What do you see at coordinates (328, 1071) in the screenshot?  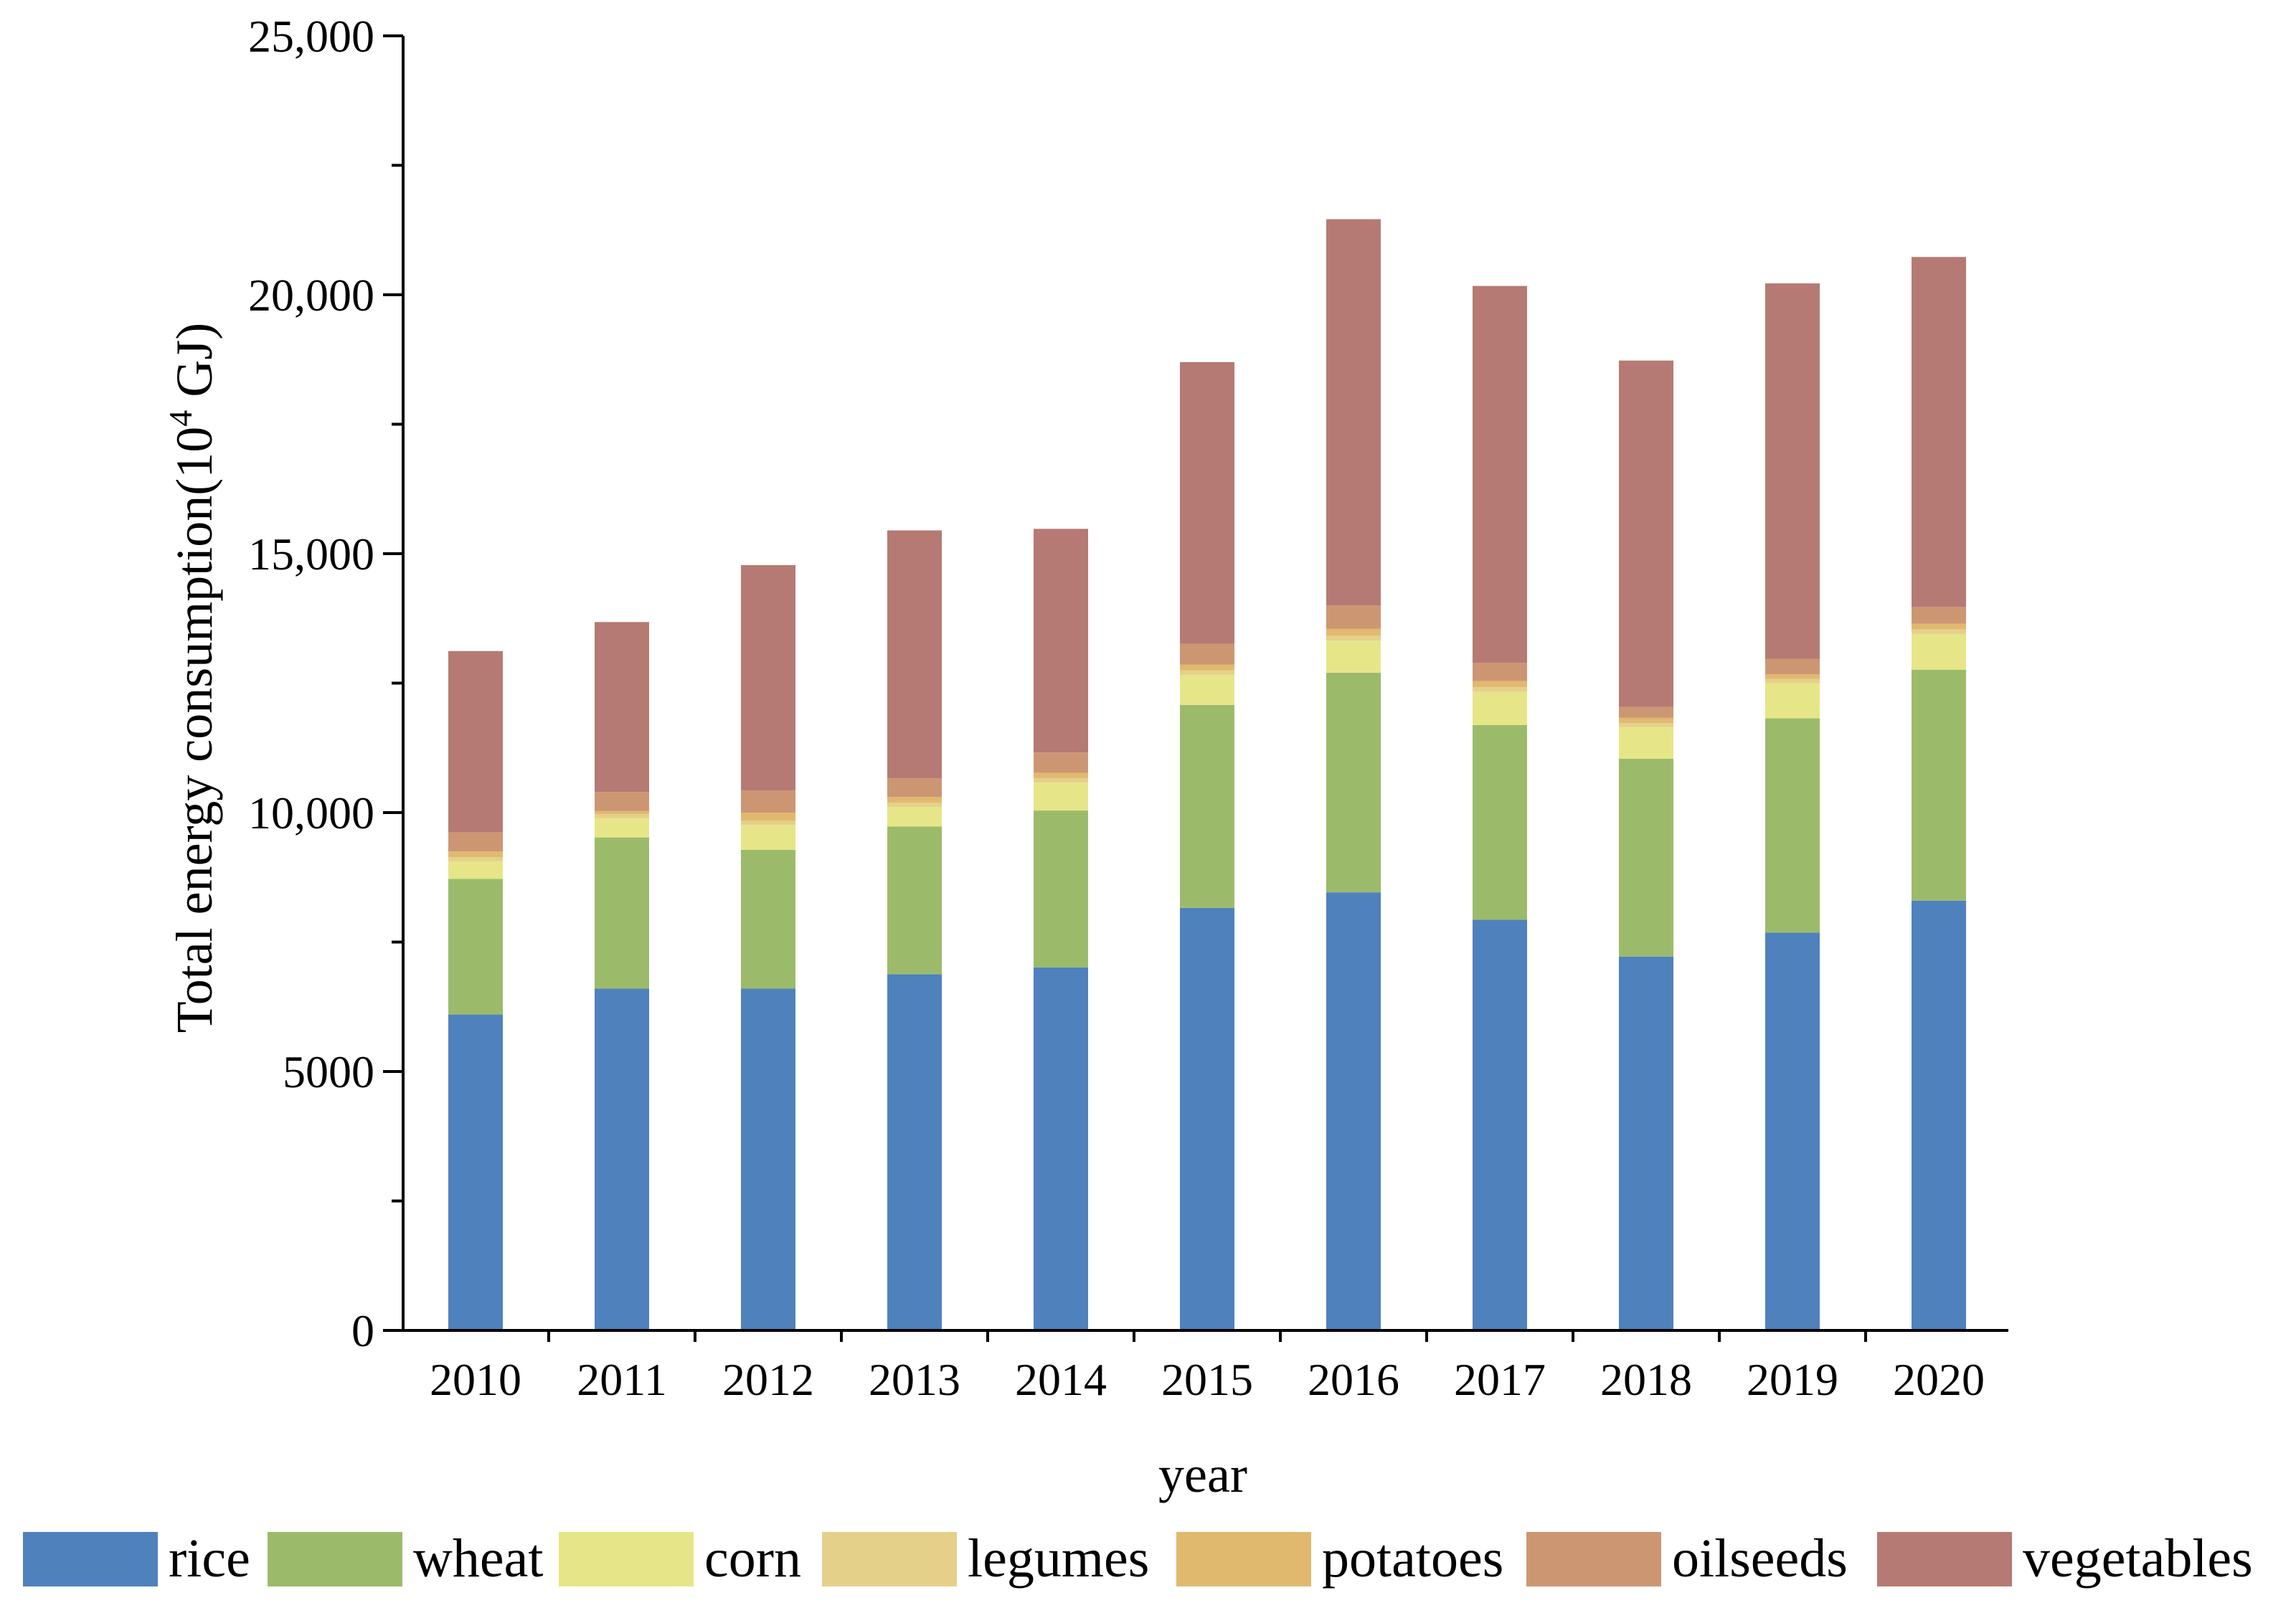 I see `y-tick-label: 5000` at bounding box center [328, 1071].